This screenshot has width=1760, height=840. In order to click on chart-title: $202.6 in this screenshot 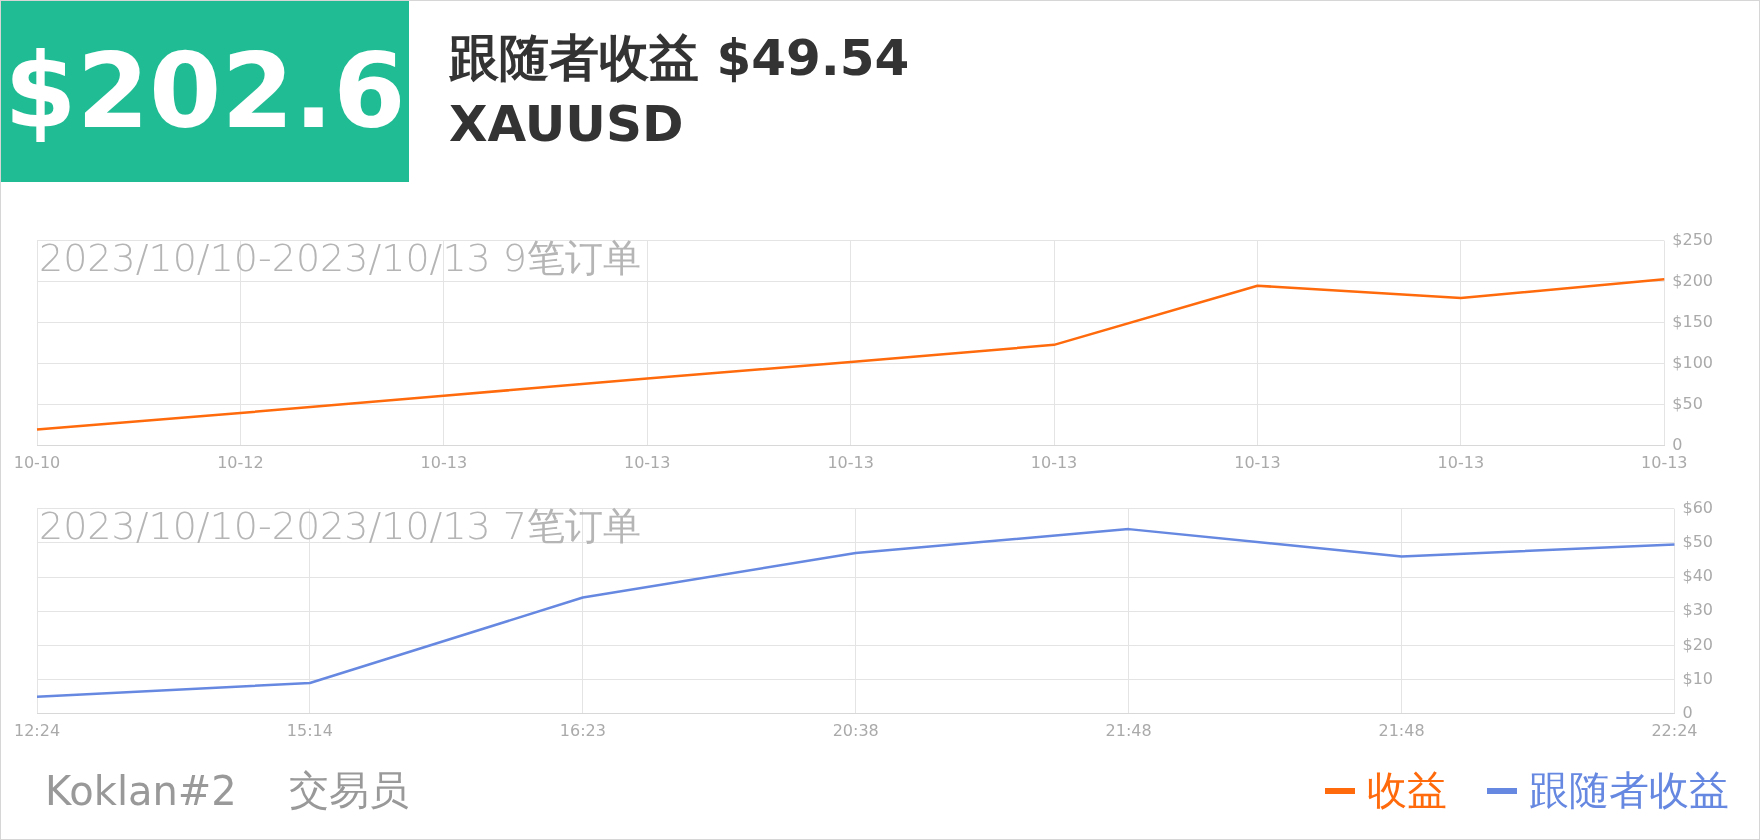, I will do `click(205, 91)`.